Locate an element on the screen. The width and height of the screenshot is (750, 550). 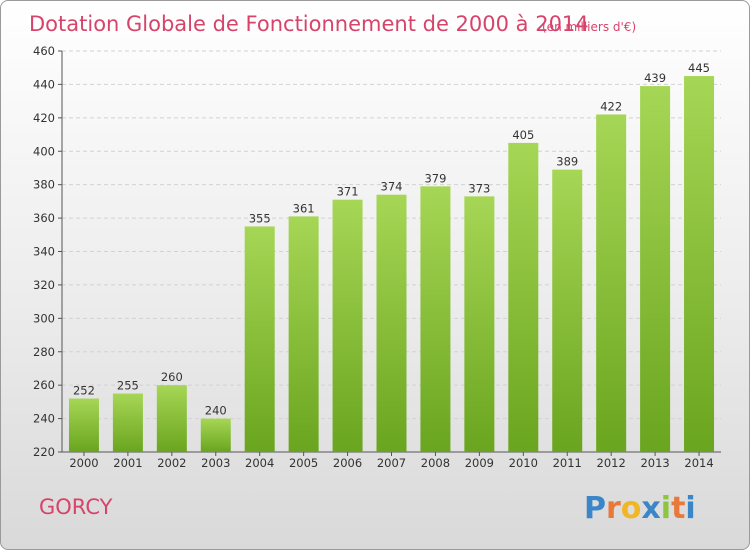
x-tick-label: 2002 is located at coordinates (171, 463).